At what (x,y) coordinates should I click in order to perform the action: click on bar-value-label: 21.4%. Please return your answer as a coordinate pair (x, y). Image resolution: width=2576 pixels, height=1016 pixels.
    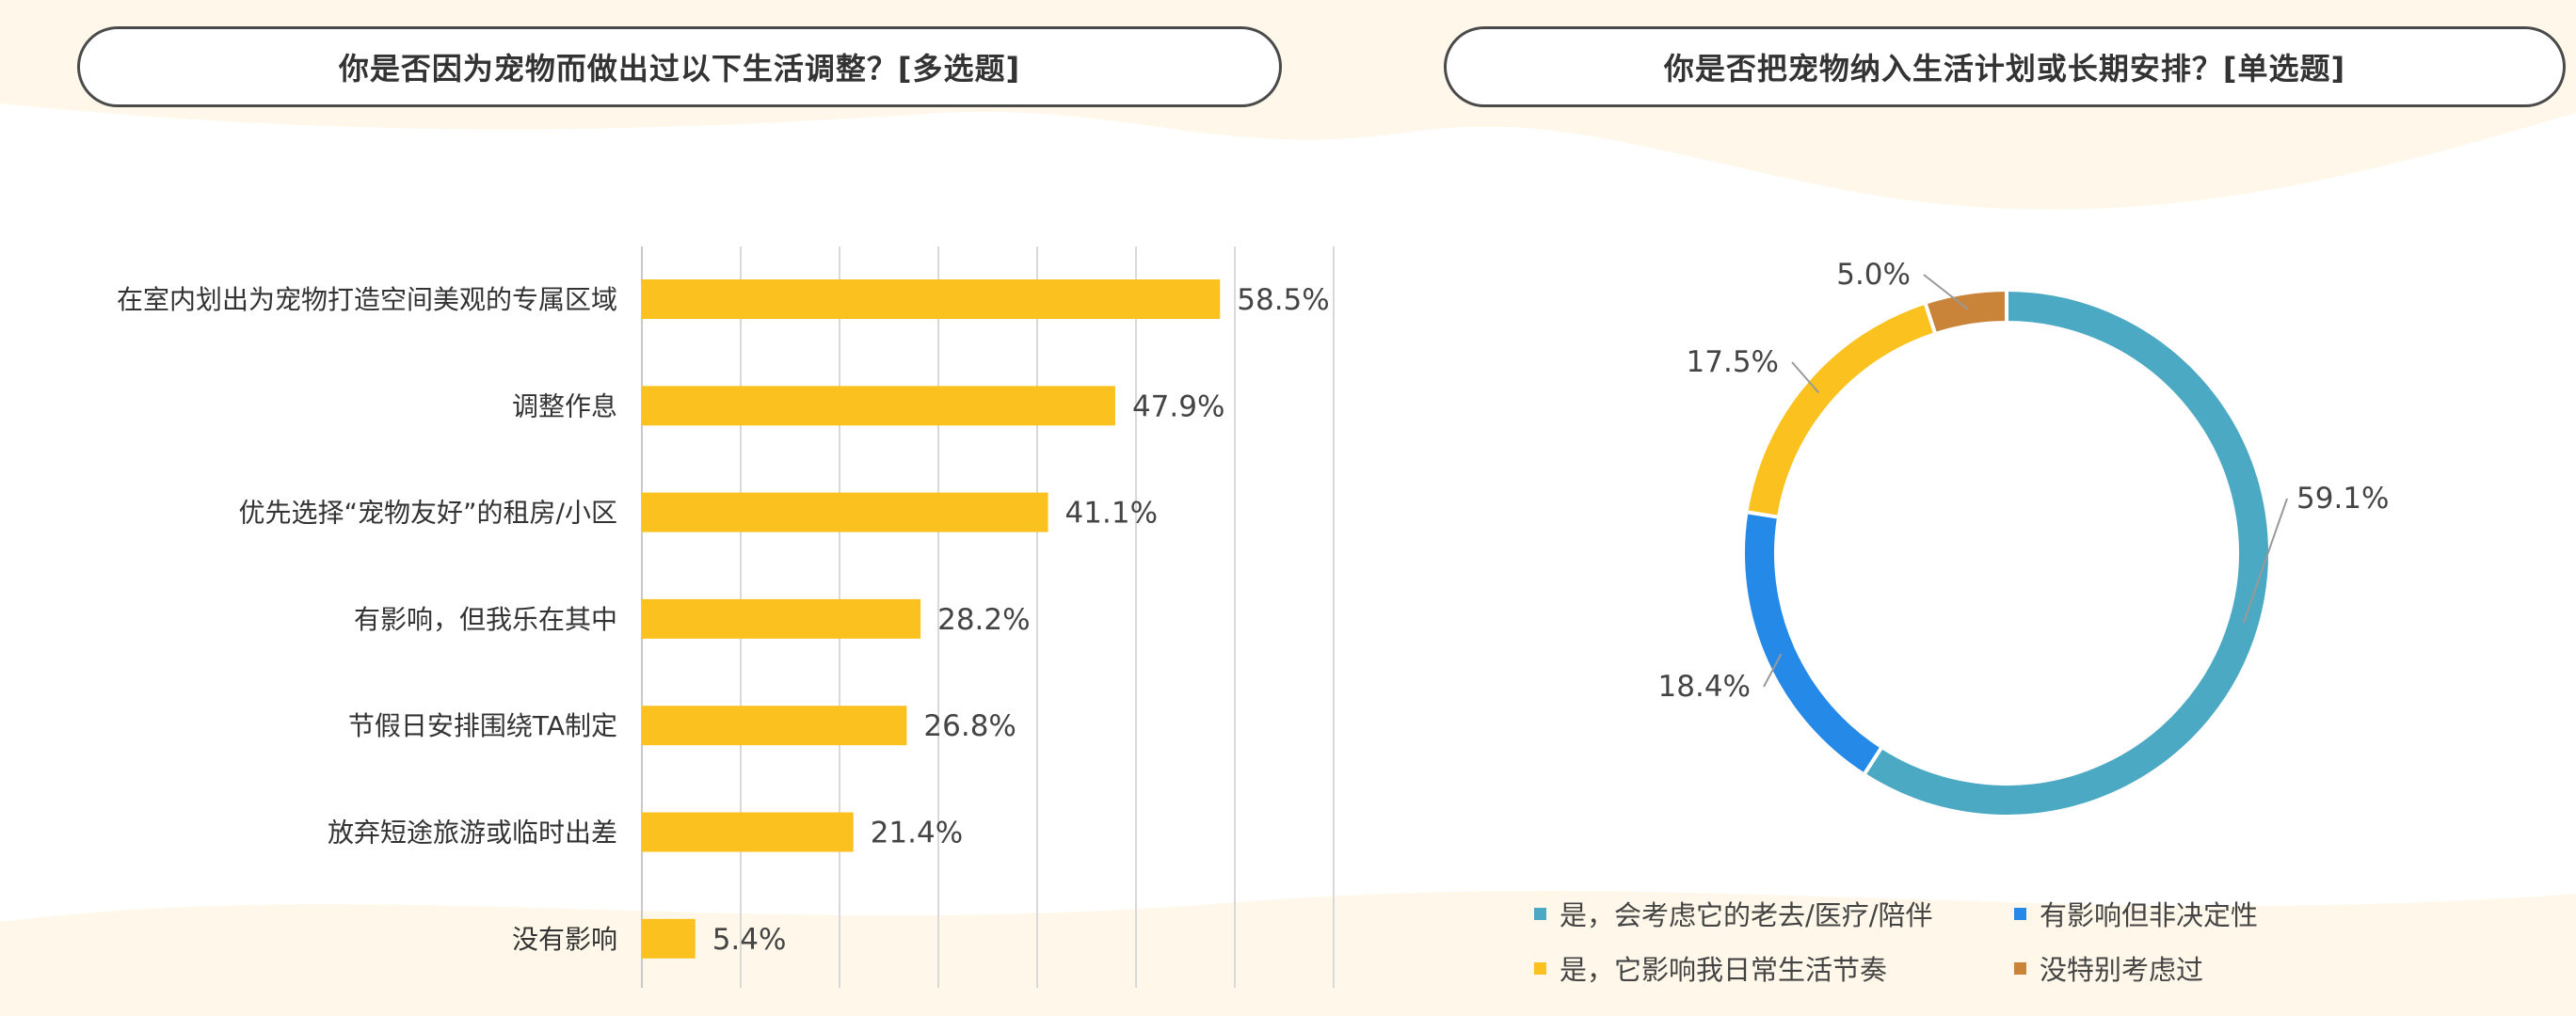
    Looking at the image, I should click on (917, 834).